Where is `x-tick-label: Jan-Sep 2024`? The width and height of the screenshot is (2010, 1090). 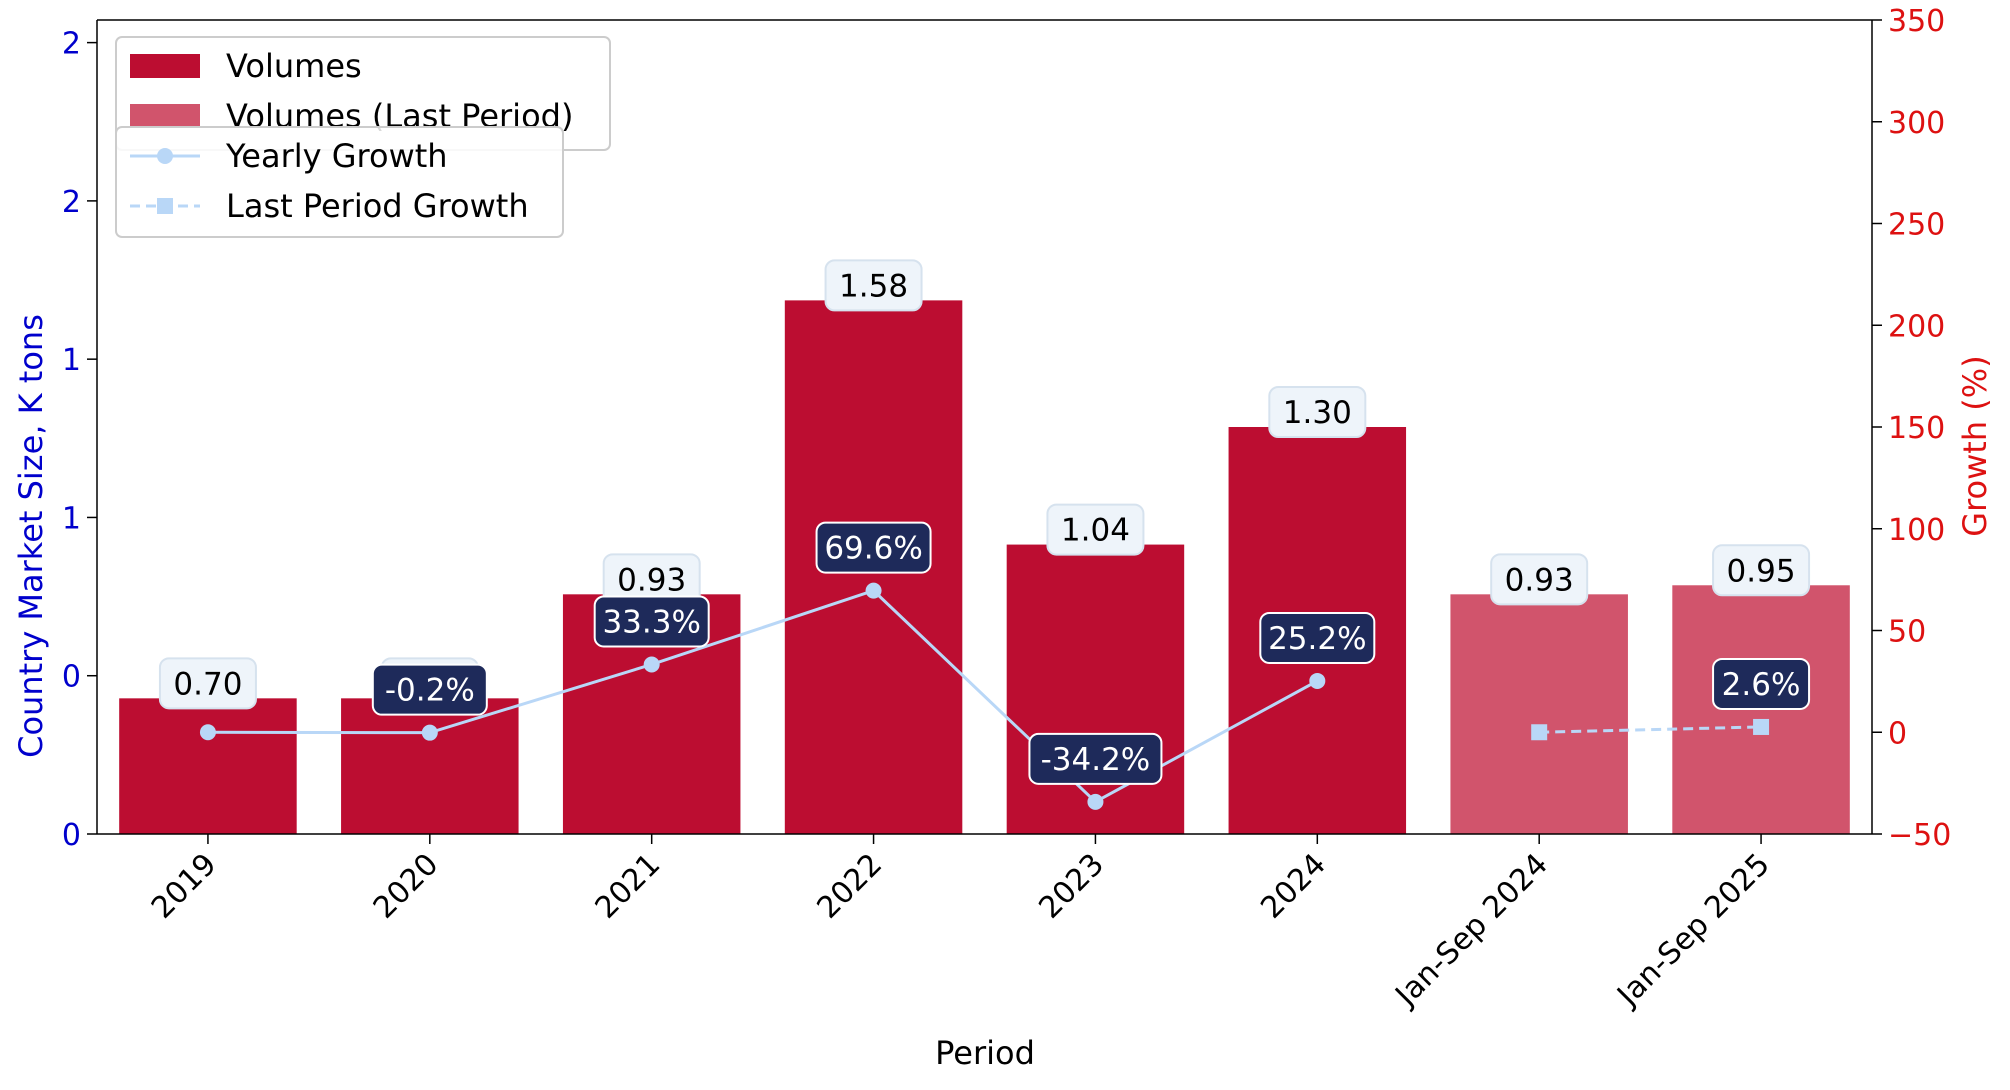
x-tick-label: Jan-Sep 2024 is located at coordinates (1471, 930).